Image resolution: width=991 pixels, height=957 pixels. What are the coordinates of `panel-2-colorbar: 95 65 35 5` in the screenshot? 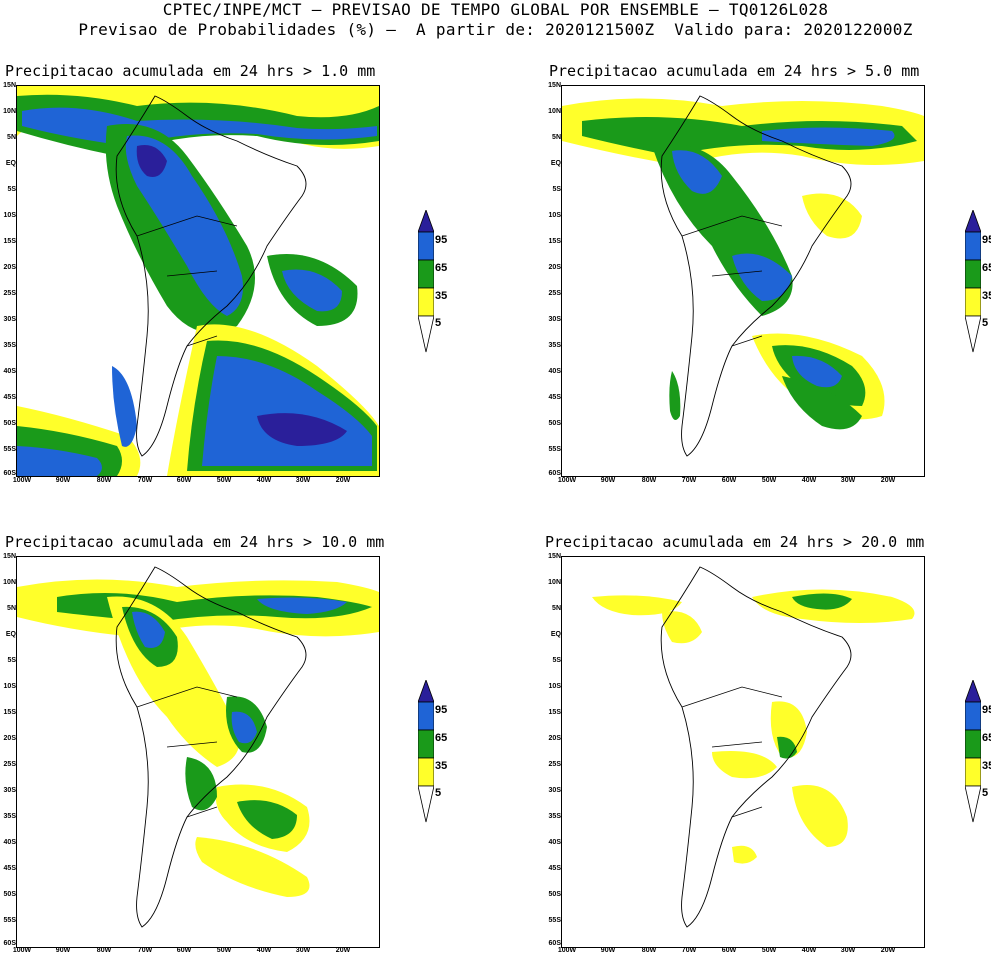 It's located at (977, 282).